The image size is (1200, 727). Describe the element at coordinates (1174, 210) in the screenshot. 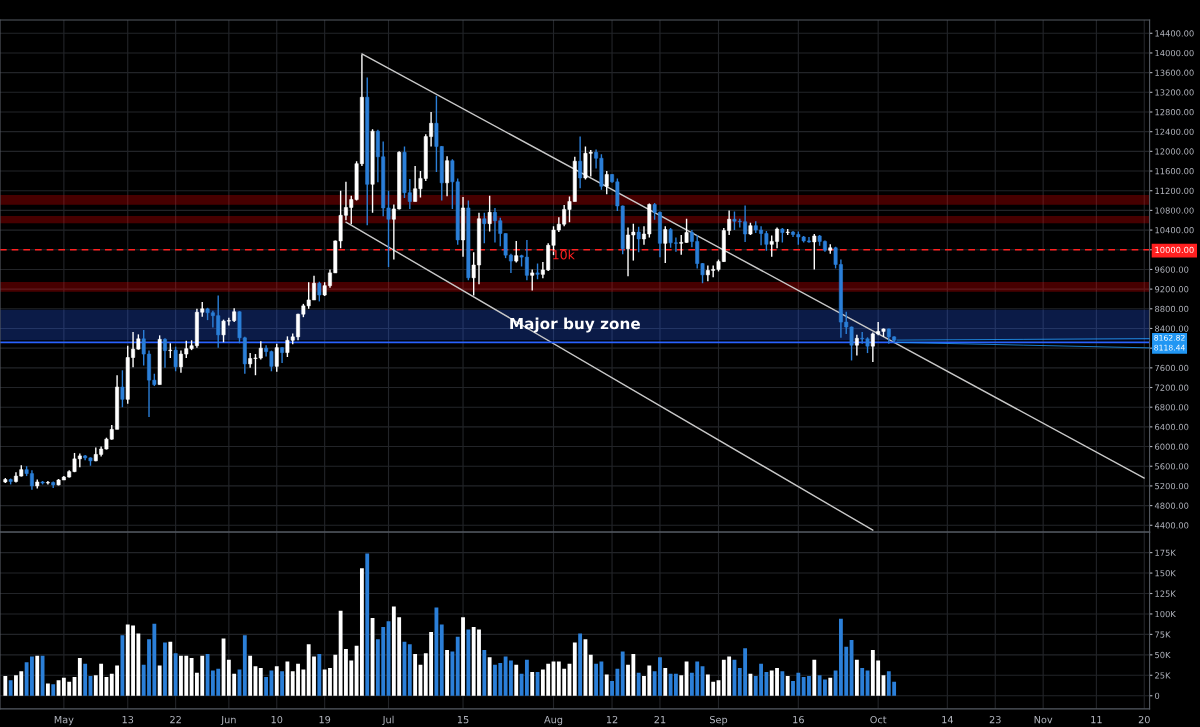

I see `y-tick-label: 10800.00` at that location.